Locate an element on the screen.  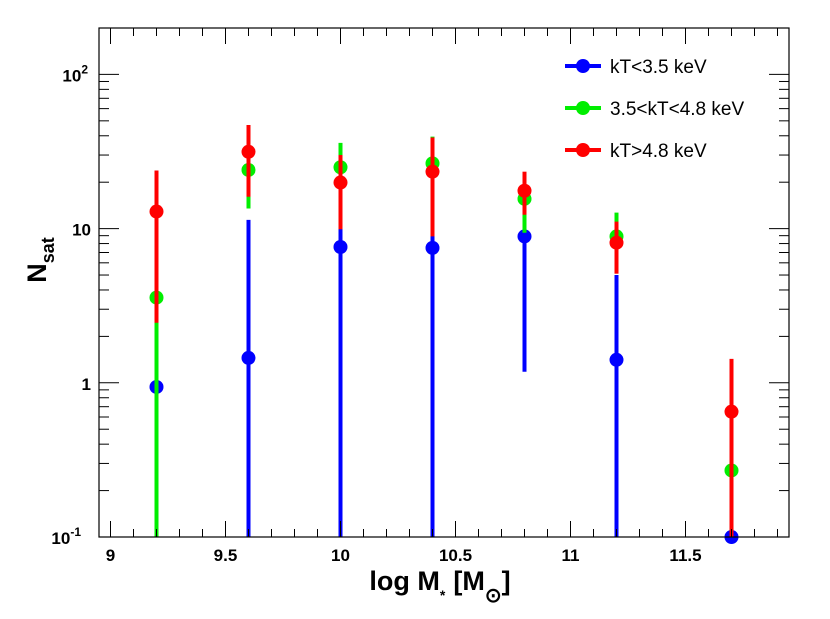
x-tick-label: 10 is located at coordinates (340, 555).